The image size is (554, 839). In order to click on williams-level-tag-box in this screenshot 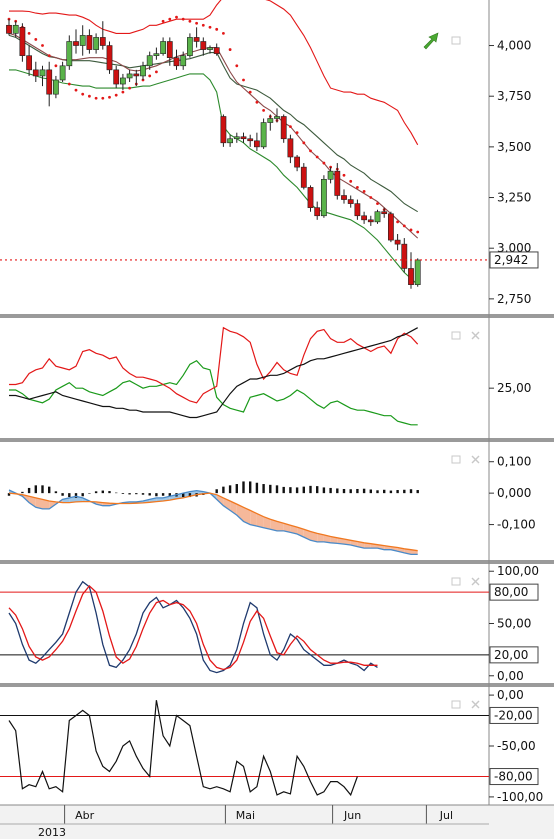, I will do `click(514, 715)`.